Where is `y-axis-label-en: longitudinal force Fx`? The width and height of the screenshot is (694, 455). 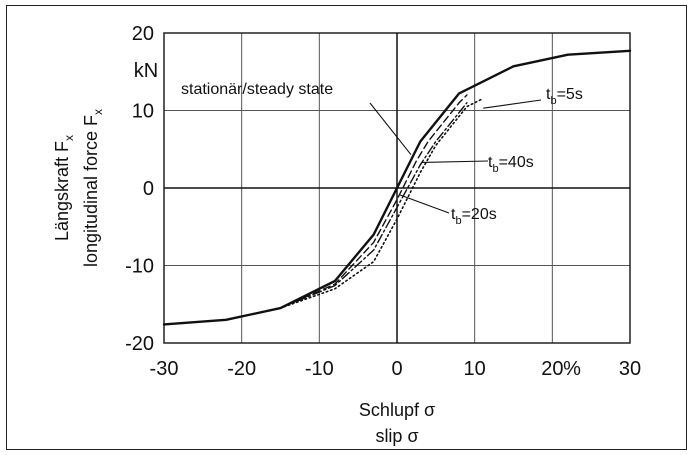 y-axis-label-en: longitudinal force Fx is located at coordinates (93, 188).